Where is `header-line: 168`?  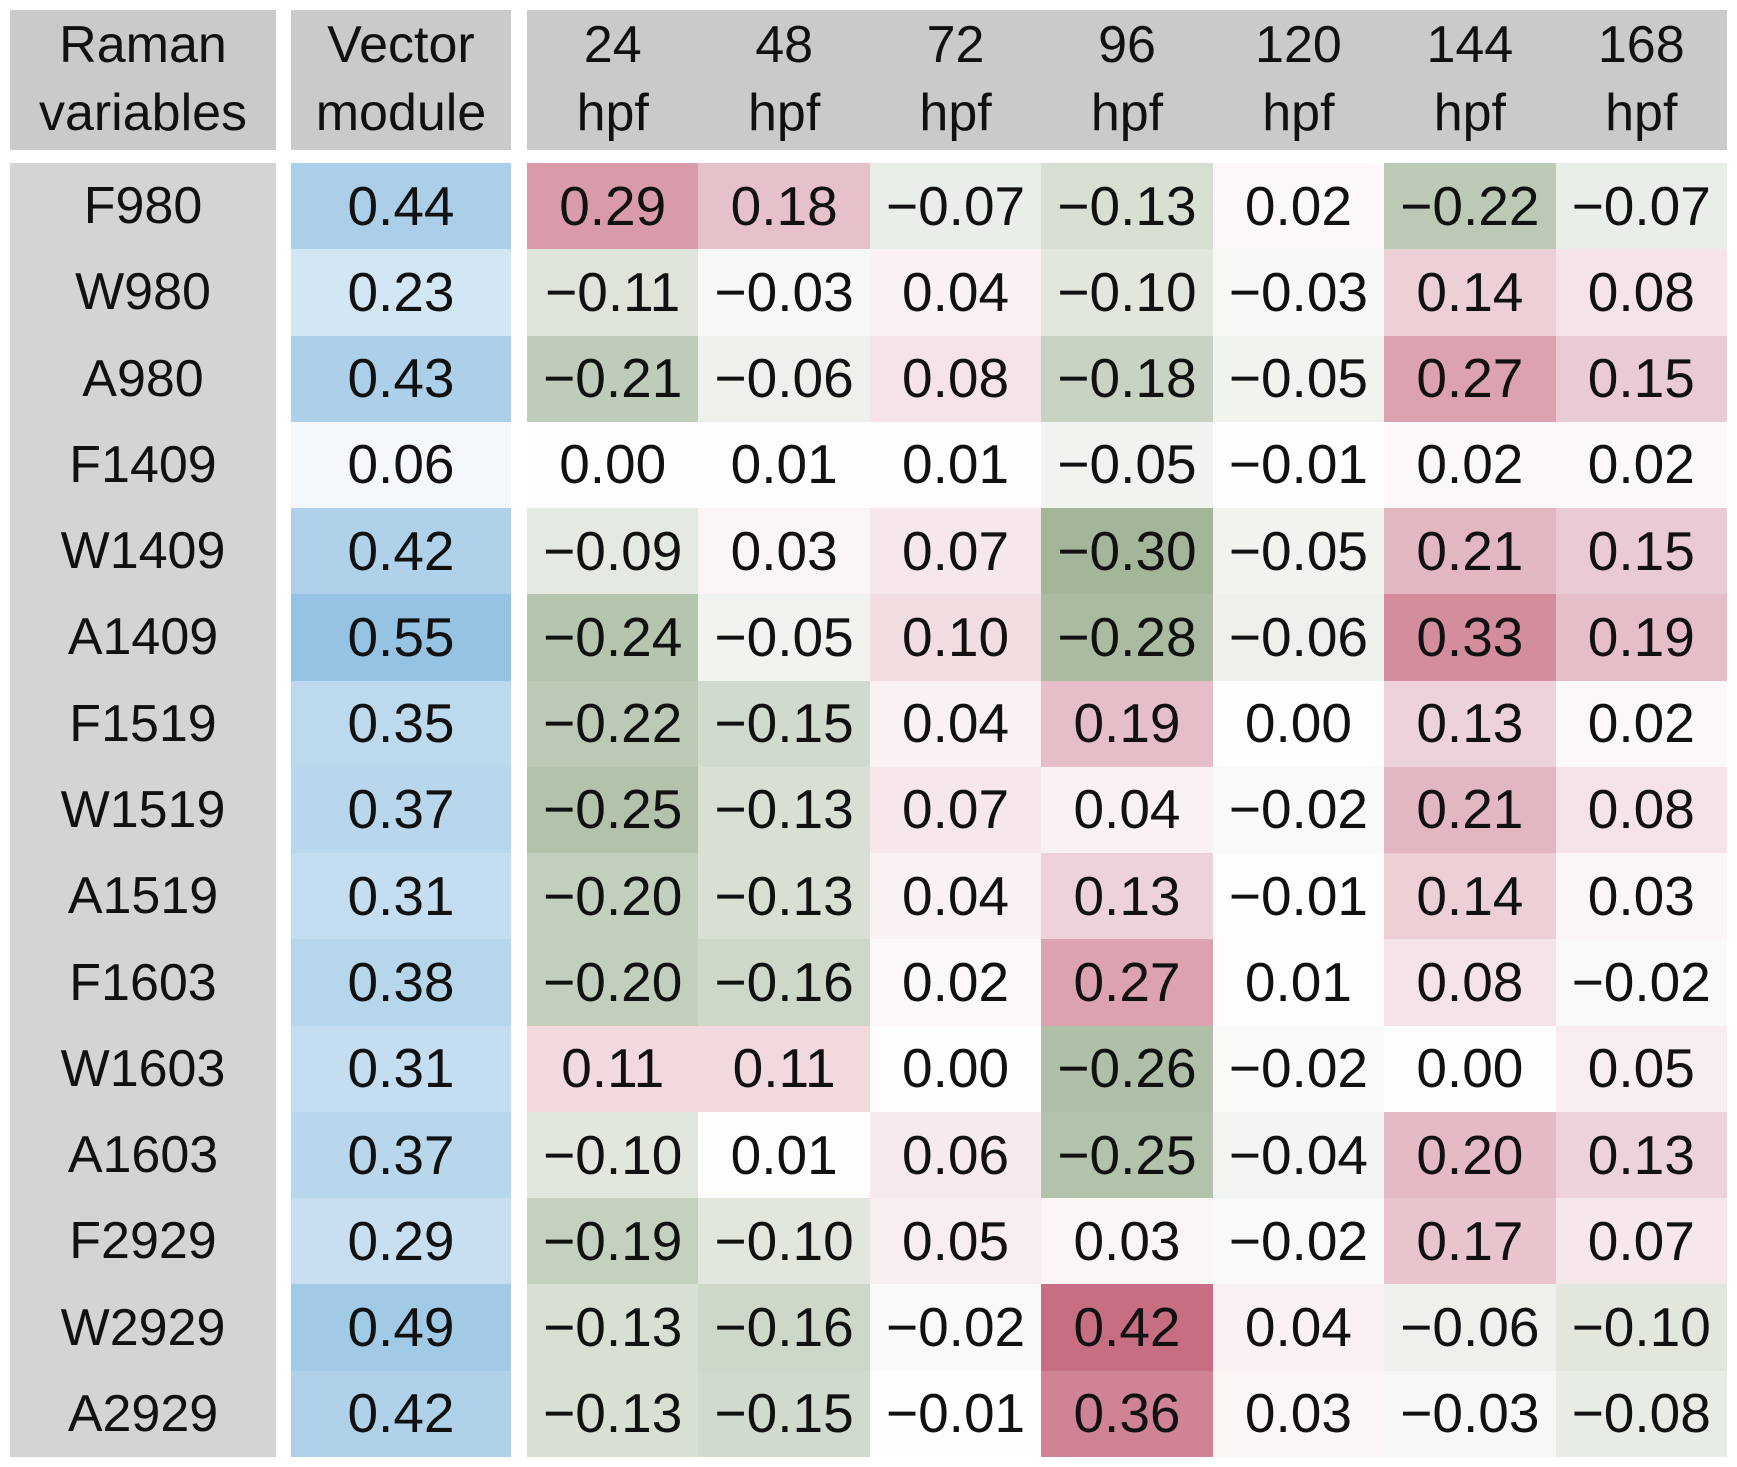 header-line: 168 is located at coordinates (1641, 45).